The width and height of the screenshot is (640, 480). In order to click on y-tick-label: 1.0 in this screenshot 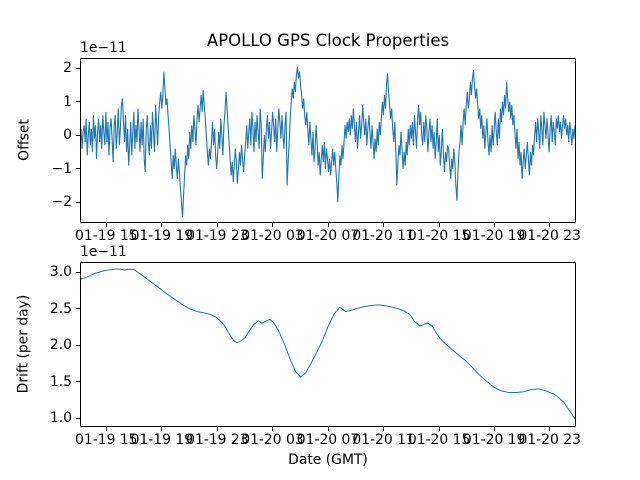, I will do `click(60, 418)`.